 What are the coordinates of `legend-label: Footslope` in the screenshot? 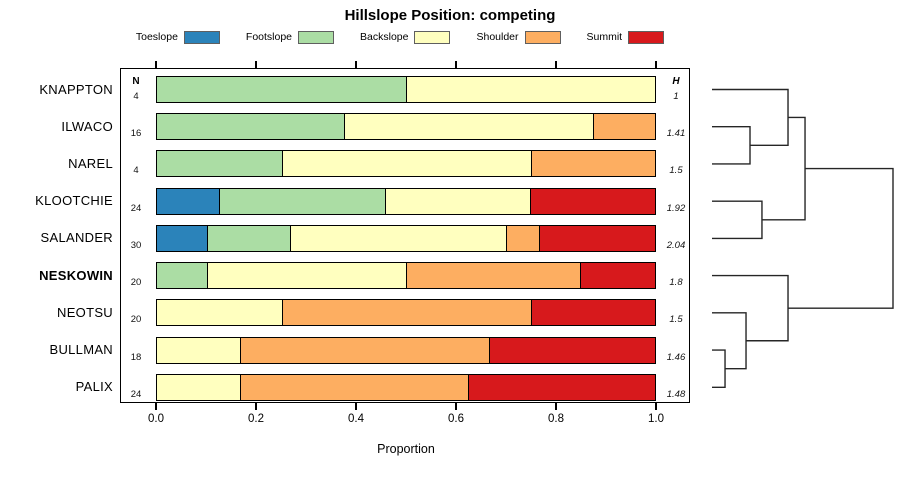 It's located at (269, 37).